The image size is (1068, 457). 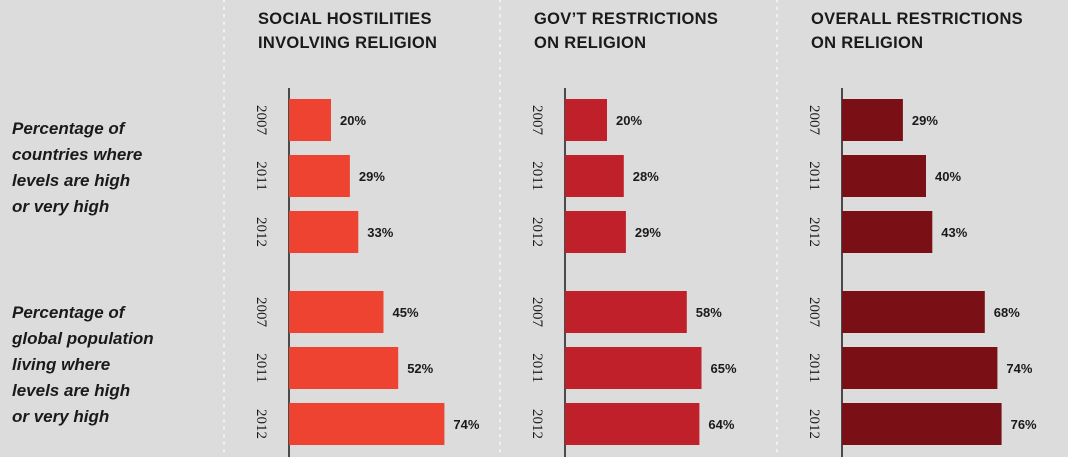 What do you see at coordinates (261, 175) in the screenshot?
I see `year-label-0-0-1: 2011` at bounding box center [261, 175].